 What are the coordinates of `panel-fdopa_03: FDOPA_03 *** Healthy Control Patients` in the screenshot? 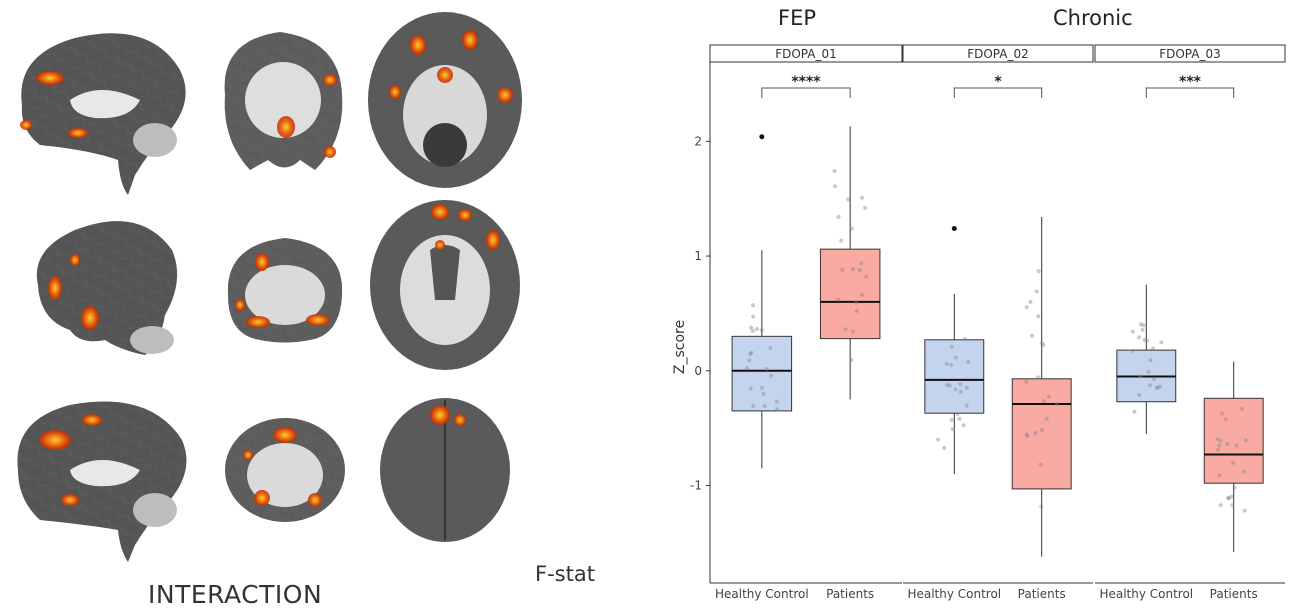 It's located at (1190, 322).